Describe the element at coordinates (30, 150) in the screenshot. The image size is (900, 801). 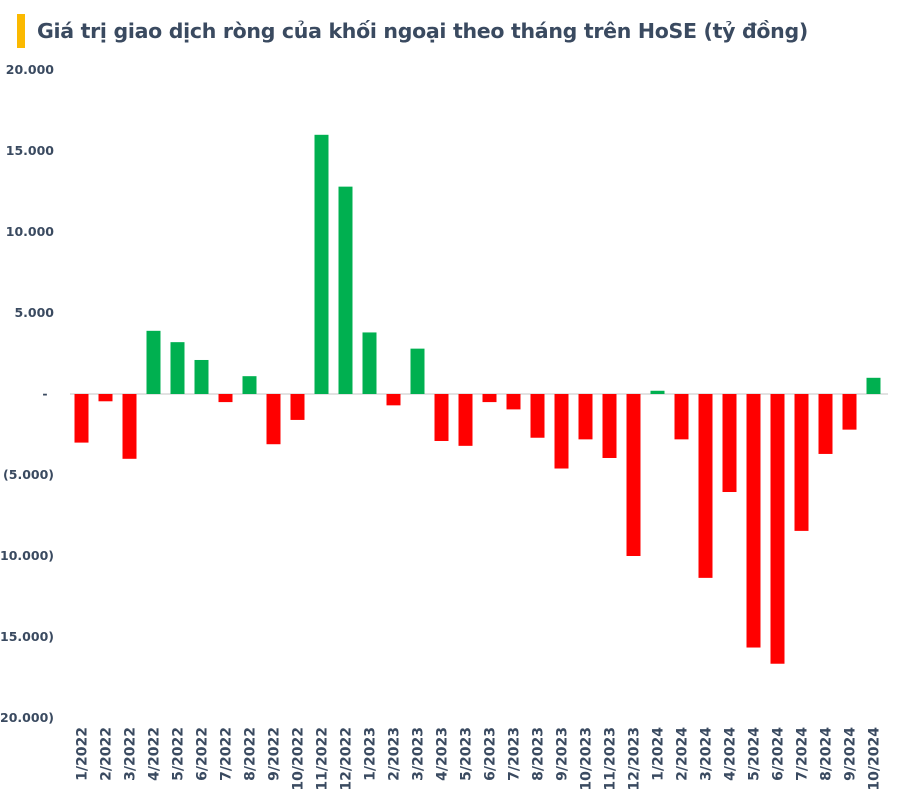
I see `y-tick-label: 15.000` at that location.